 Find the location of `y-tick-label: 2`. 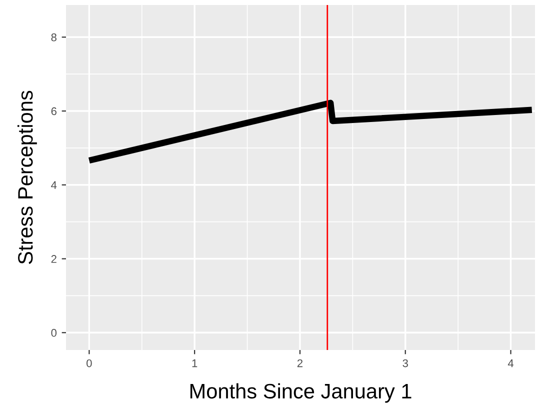

y-tick-label: 2 is located at coordinates (53, 259).